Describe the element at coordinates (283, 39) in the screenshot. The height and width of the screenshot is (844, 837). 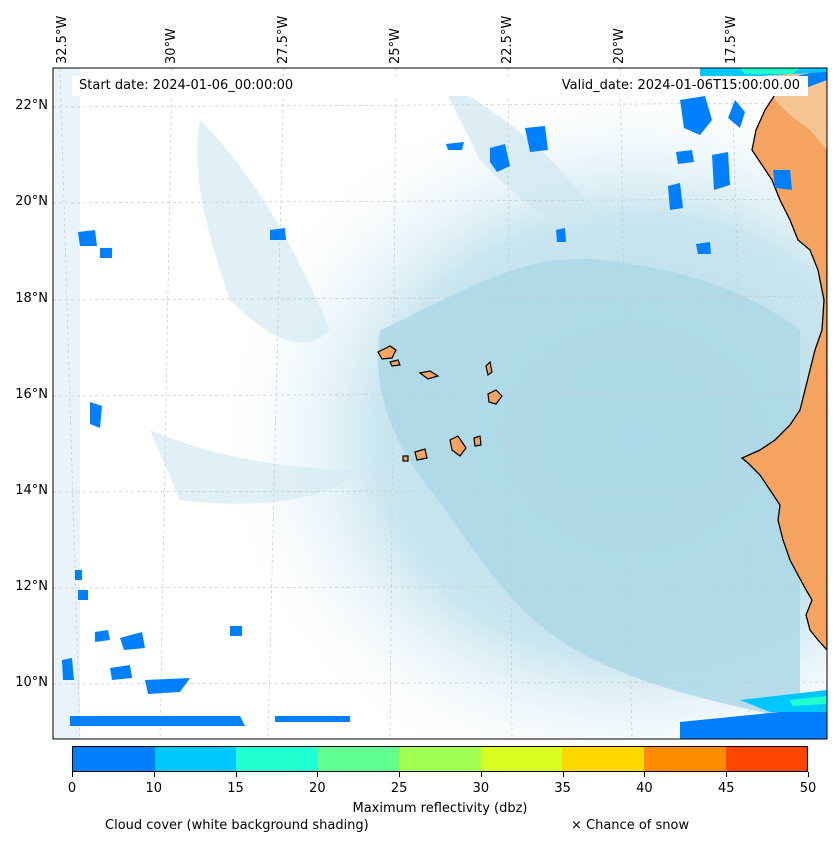
I see `lon-label: 27.5°W` at that location.